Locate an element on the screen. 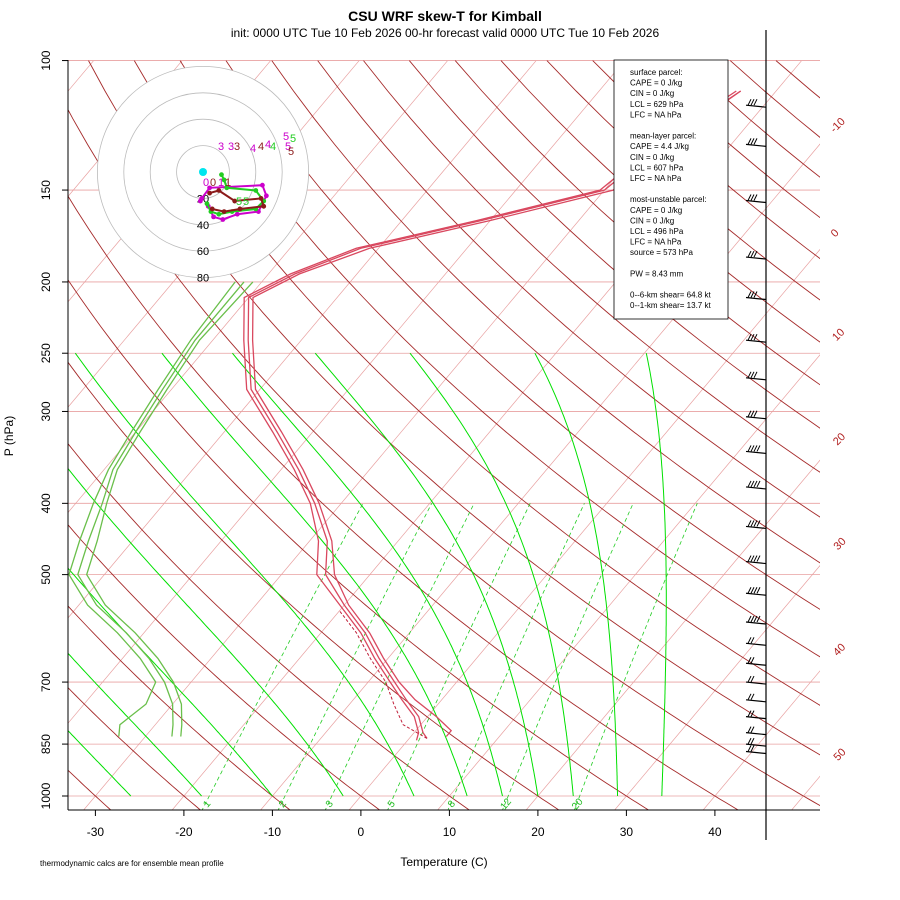 This screenshot has width=900, height=900. dry-adiabat-line is located at coordinates (637, 223).